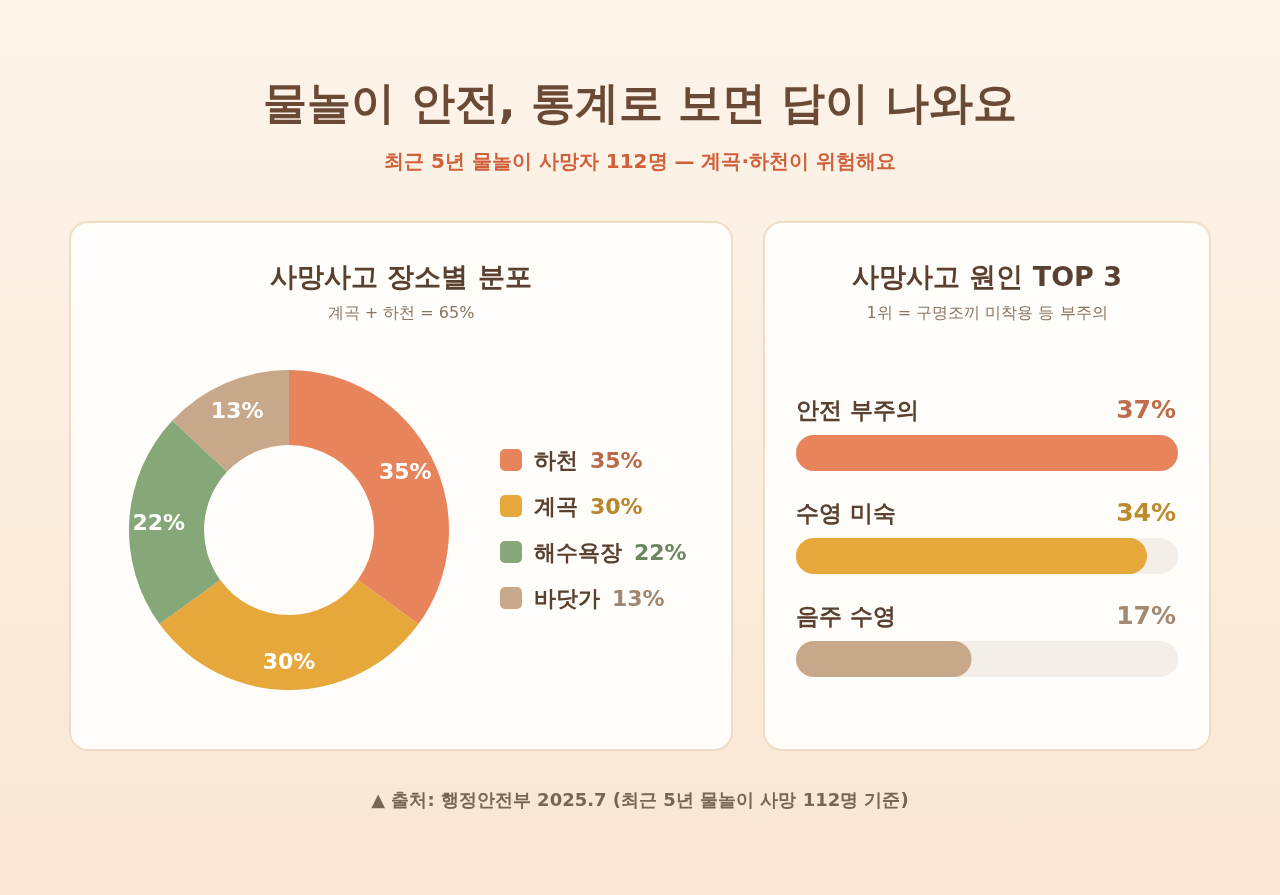  I want to click on text: 35%, so click(616, 460).